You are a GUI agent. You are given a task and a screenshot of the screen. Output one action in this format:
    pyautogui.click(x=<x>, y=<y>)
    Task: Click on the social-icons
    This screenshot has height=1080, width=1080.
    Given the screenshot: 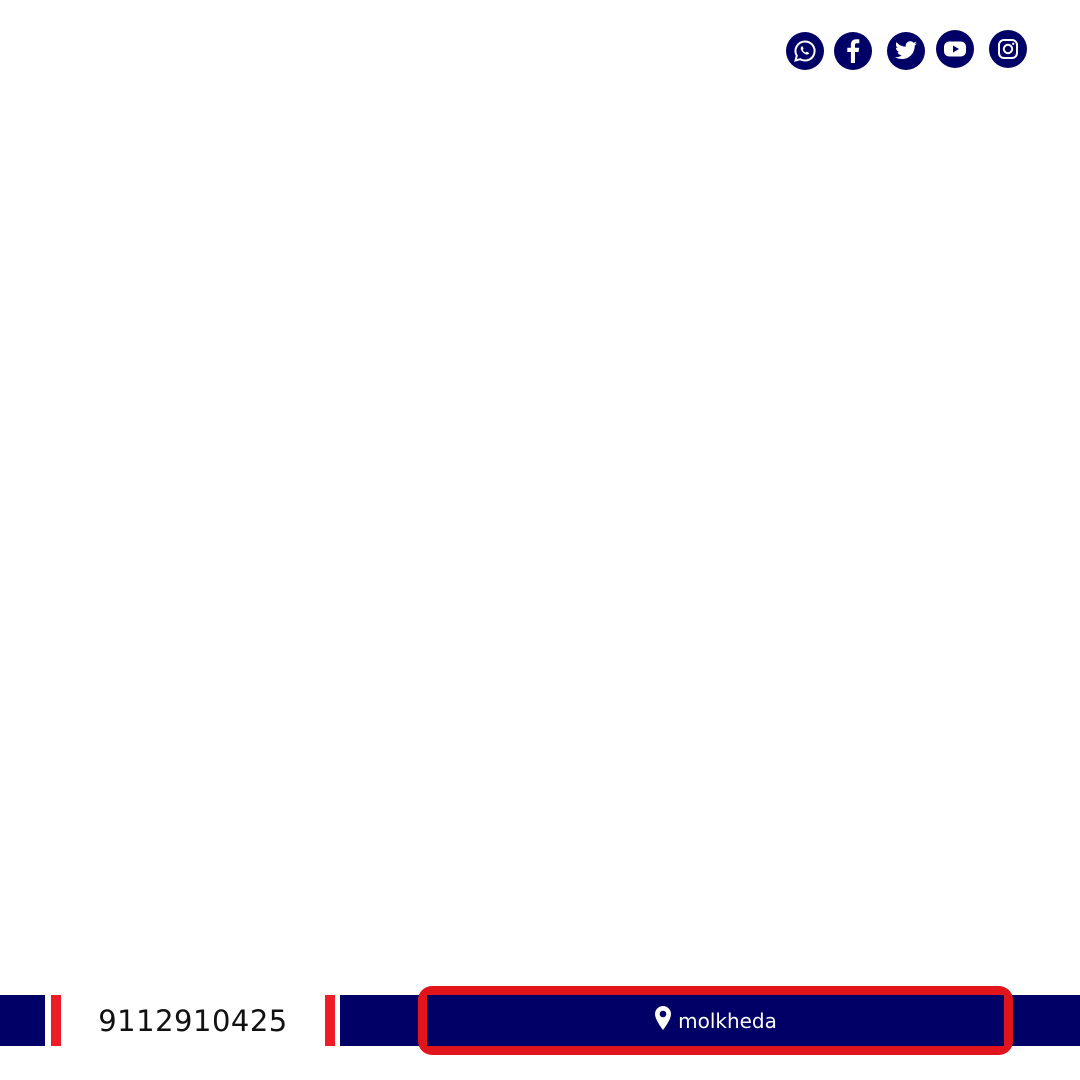 What is the action you would take?
    pyautogui.click(x=908, y=52)
    